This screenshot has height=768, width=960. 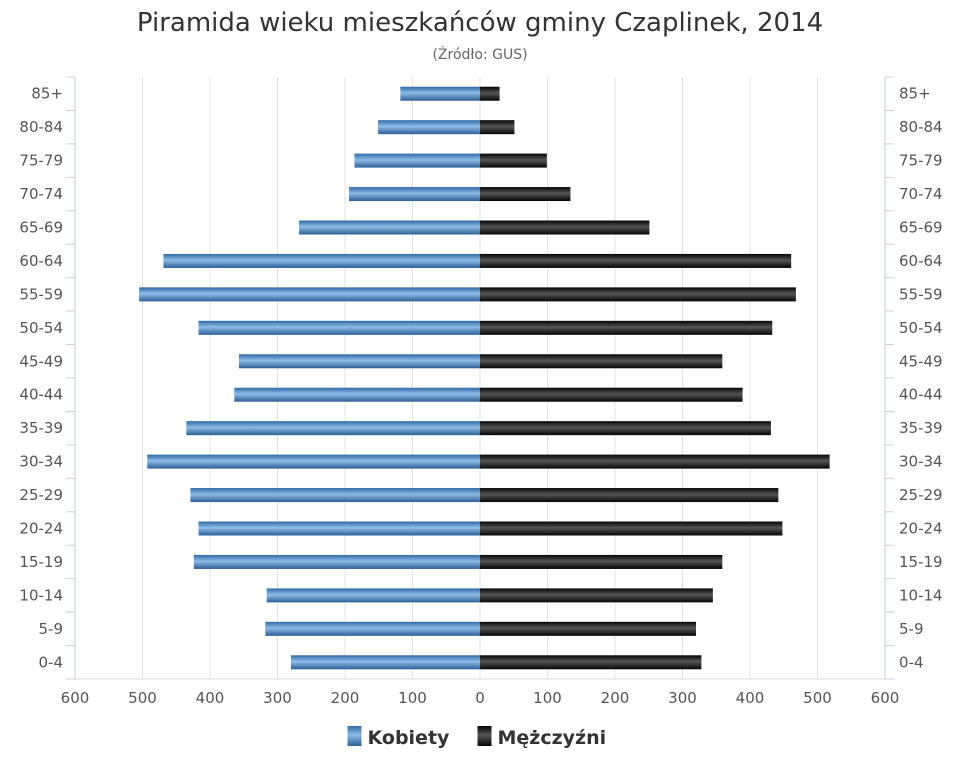 I want to click on bar-female: Kobiety 55-59: 505, so click(x=309, y=294).